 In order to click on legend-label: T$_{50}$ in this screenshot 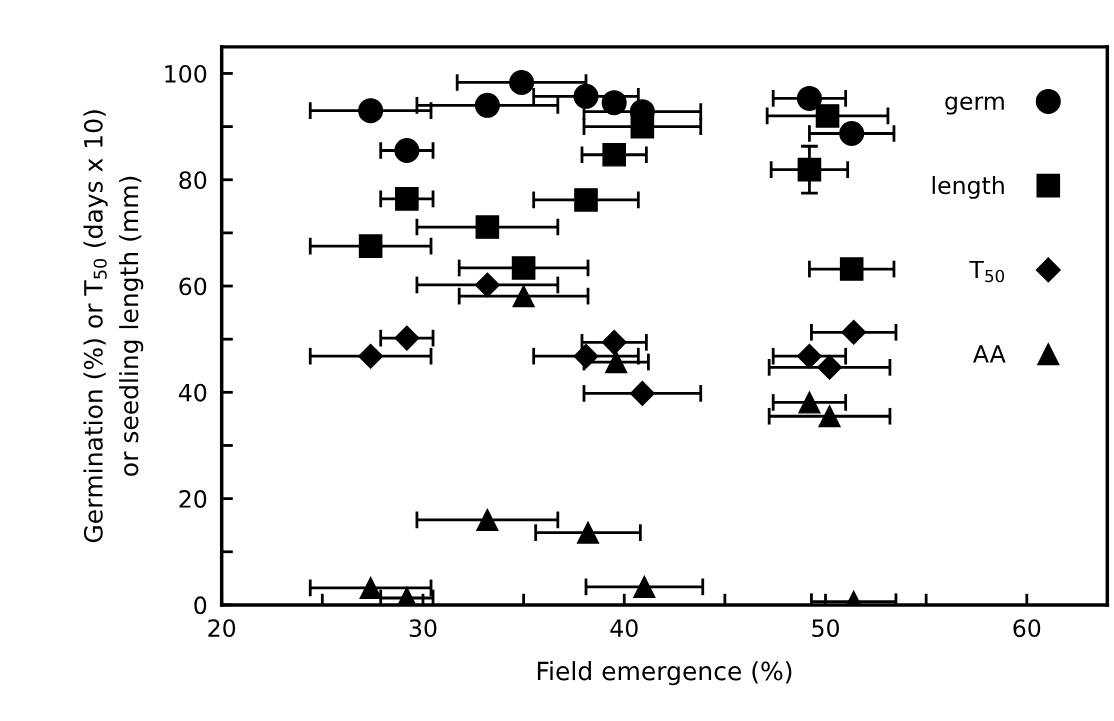, I will do `click(987, 271)`.